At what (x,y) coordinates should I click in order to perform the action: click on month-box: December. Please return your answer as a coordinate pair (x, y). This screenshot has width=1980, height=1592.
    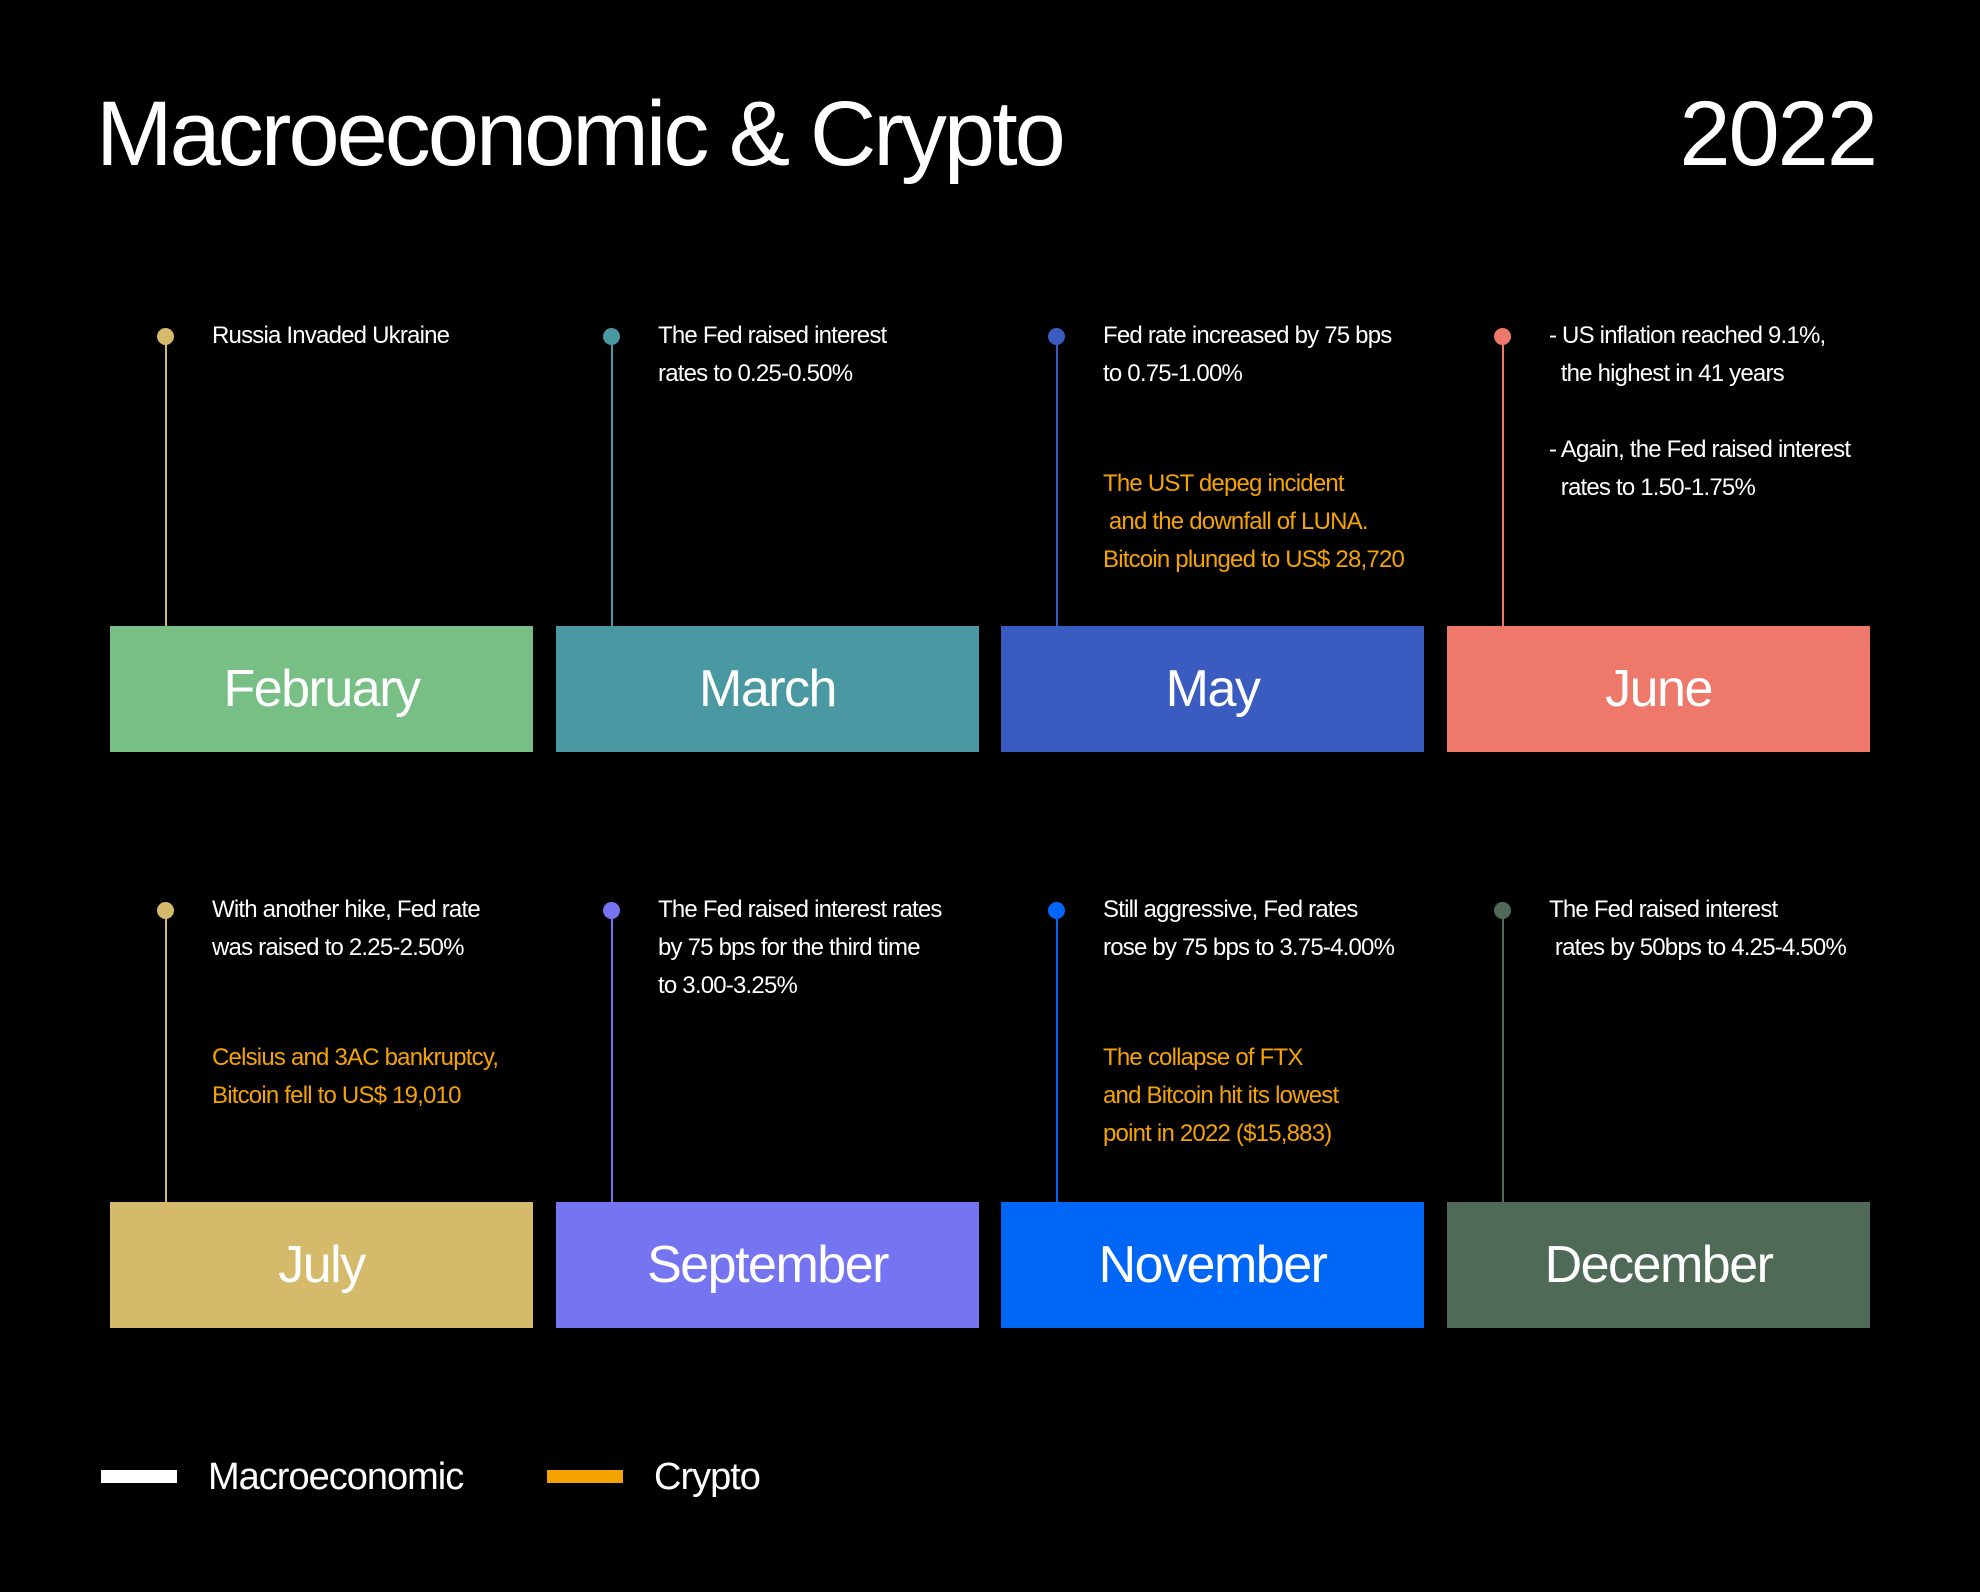
    Looking at the image, I should click on (1658, 1265).